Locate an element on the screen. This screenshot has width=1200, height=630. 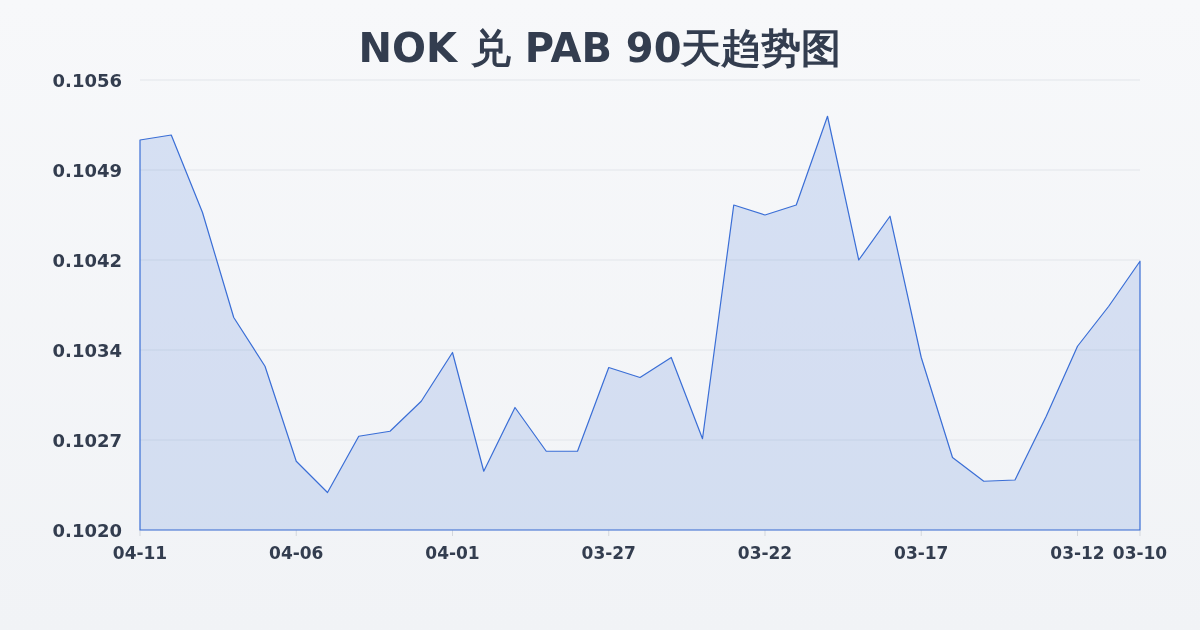
ytick-label: 0.1020 is located at coordinates (87, 530).